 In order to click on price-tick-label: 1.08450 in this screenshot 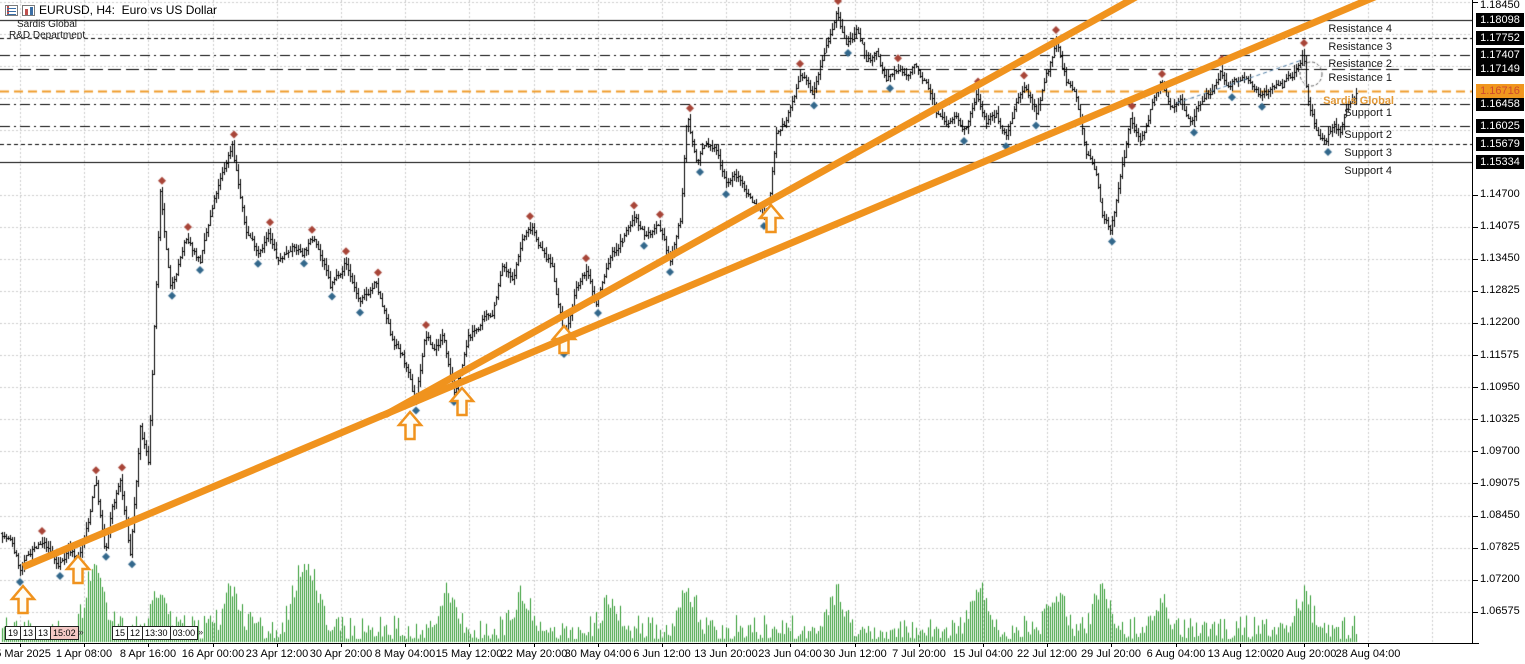, I will do `click(1500, 515)`.